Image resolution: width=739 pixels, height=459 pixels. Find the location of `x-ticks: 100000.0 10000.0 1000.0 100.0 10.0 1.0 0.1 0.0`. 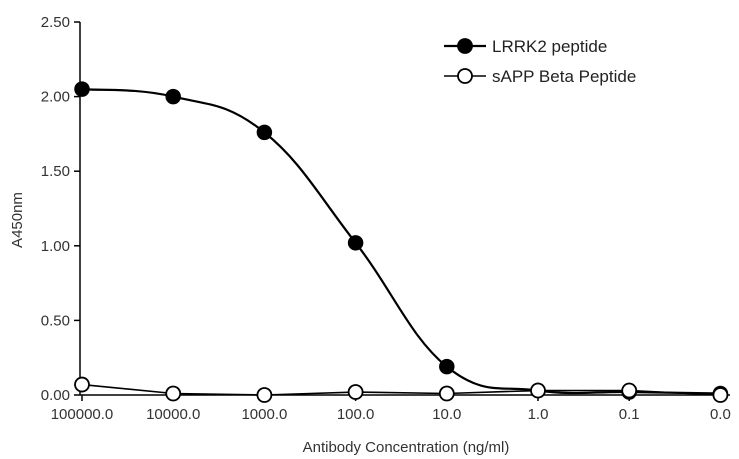

x-ticks: 100000.0 10000.0 1000.0 100.0 10.0 1.0 0.1 0.0 is located at coordinates (391, 409).